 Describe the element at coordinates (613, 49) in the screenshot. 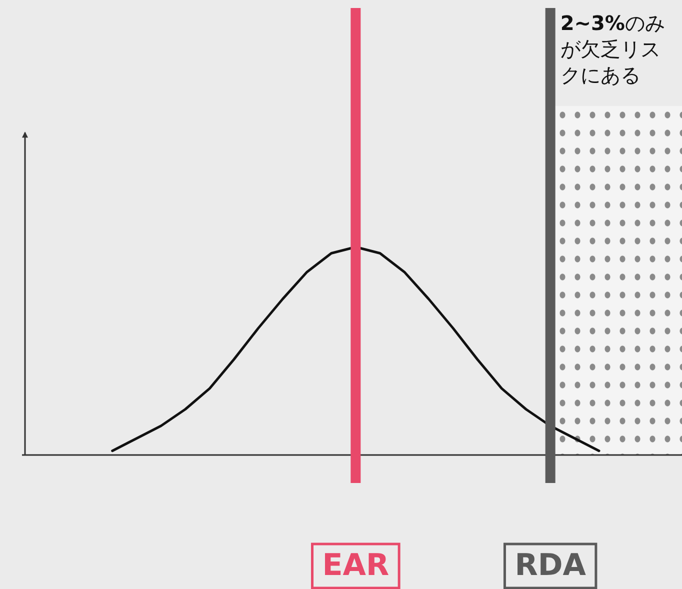

I see `annotation: 2~3%のみが欠乏リスクにある` at that location.